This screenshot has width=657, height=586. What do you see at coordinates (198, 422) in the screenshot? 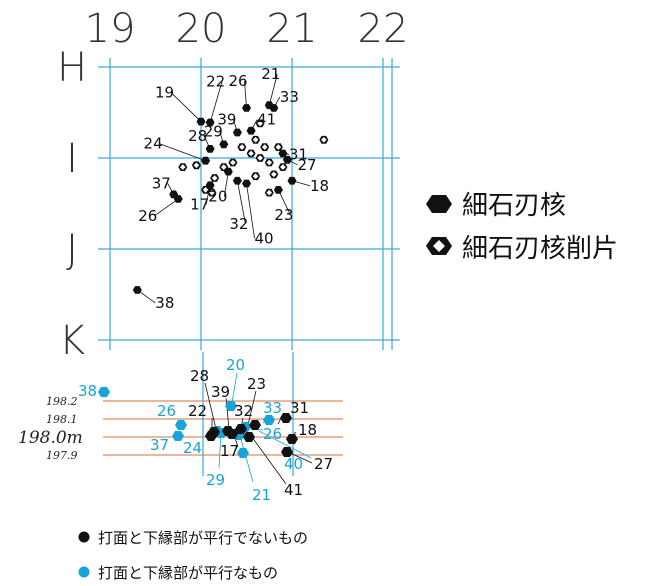
I see `section-symbols` at bounding box center [198, 422].